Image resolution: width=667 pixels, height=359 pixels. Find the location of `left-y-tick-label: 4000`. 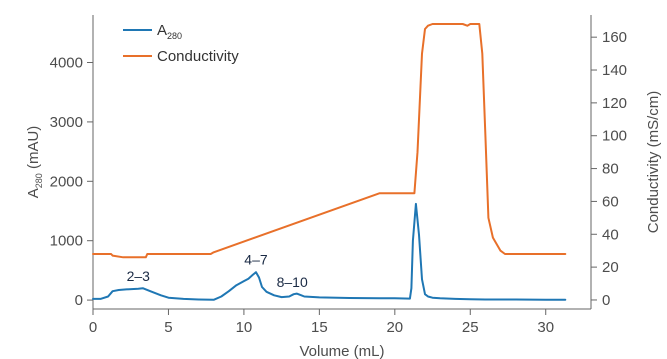

left-y-tick-label: 4000 is located at coordinates (66, 63).